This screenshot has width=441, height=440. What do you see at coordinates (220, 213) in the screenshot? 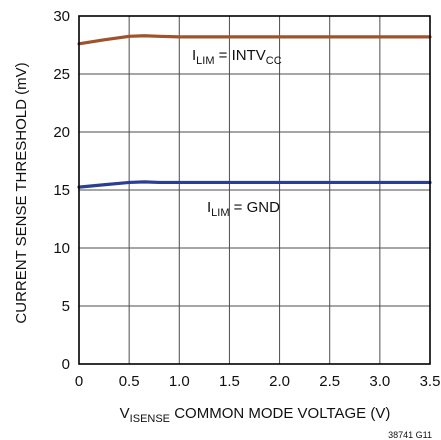
I see `series-label-gnd-sub1: LIM` at bounding box center [220, 213].